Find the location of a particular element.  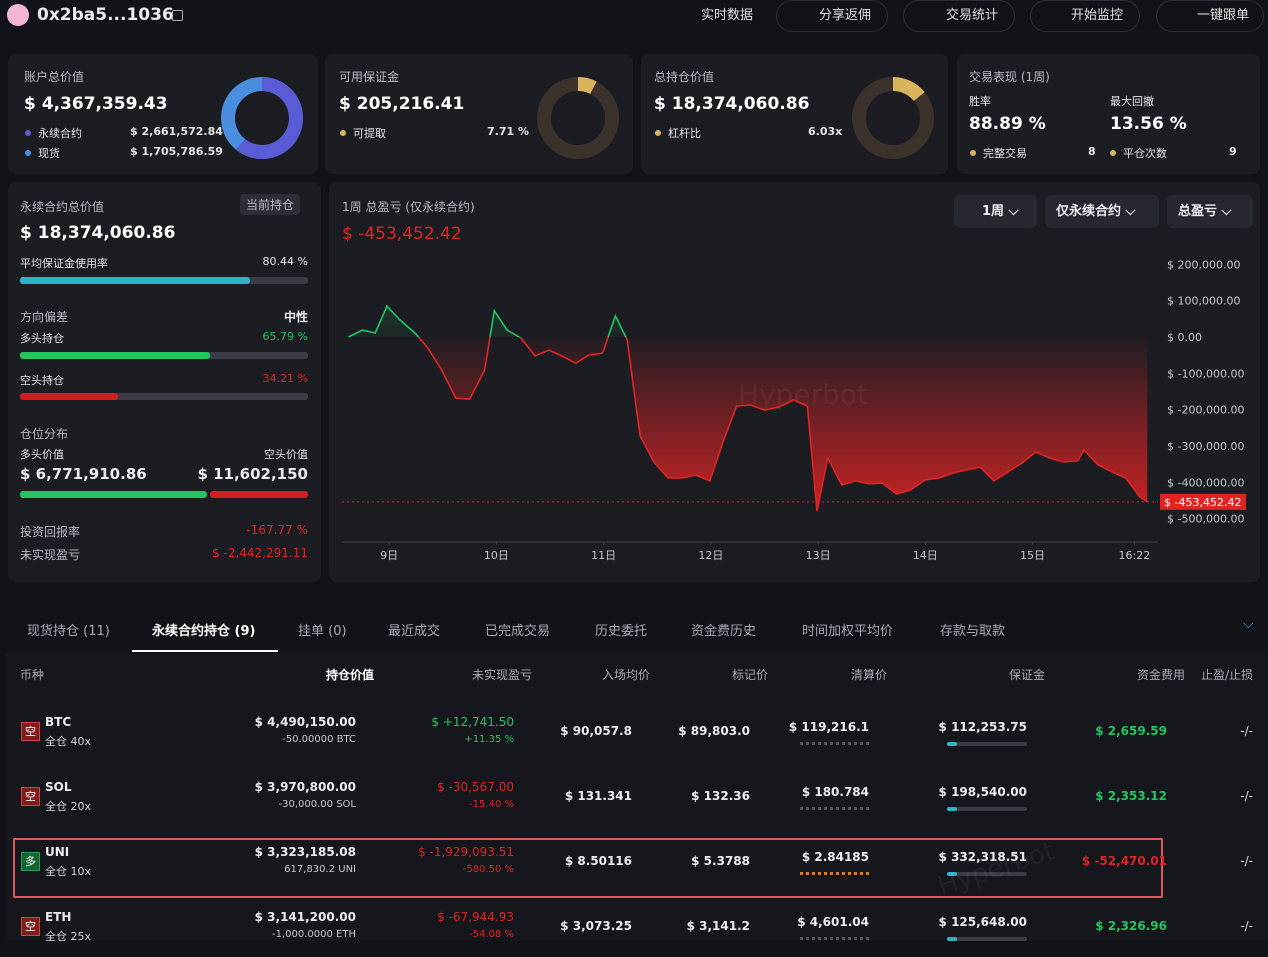

button: 分享返佣 is located at coordinates (832, 16).